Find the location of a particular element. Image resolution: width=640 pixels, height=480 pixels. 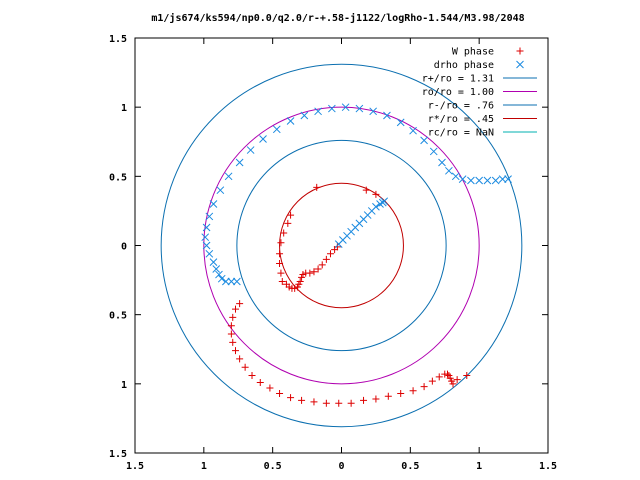

legend-label: r-/ro = .76 is located at coordinates (461, 106).